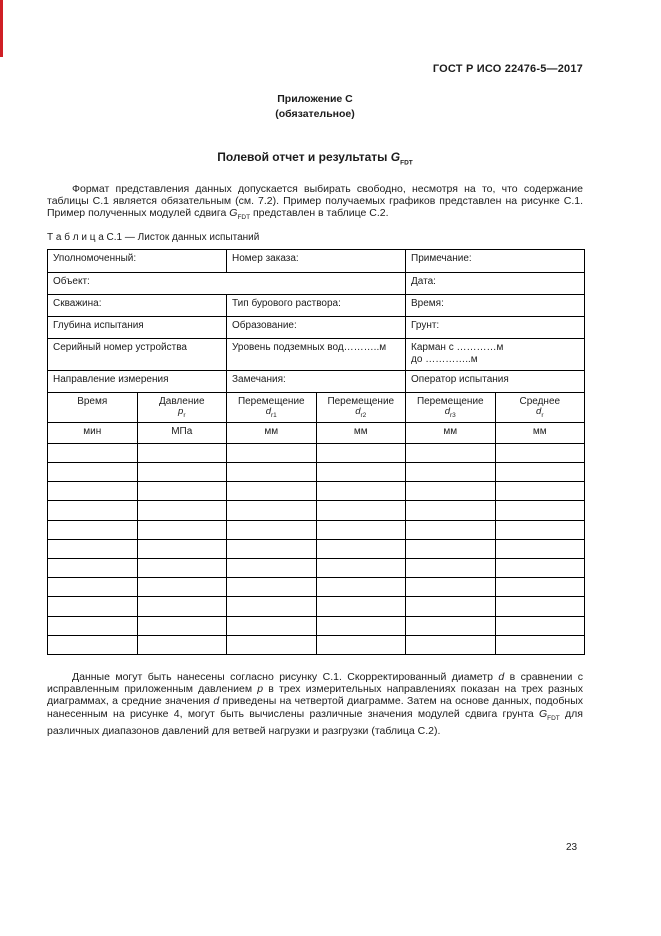  What do you see at coordinates (271, 432) in the screenshot?
I see `unit-displacement-1: мм` at bounding box center [271, 432].